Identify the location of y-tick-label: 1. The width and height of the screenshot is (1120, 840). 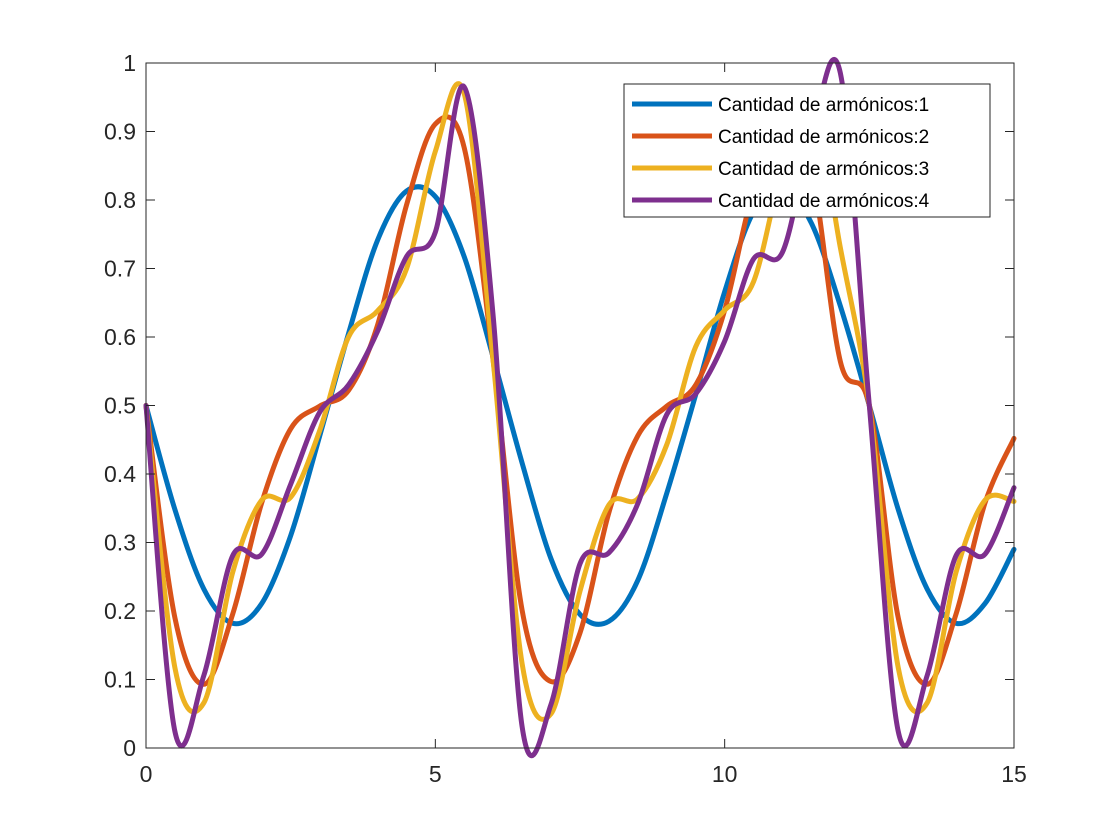
(129, 63).